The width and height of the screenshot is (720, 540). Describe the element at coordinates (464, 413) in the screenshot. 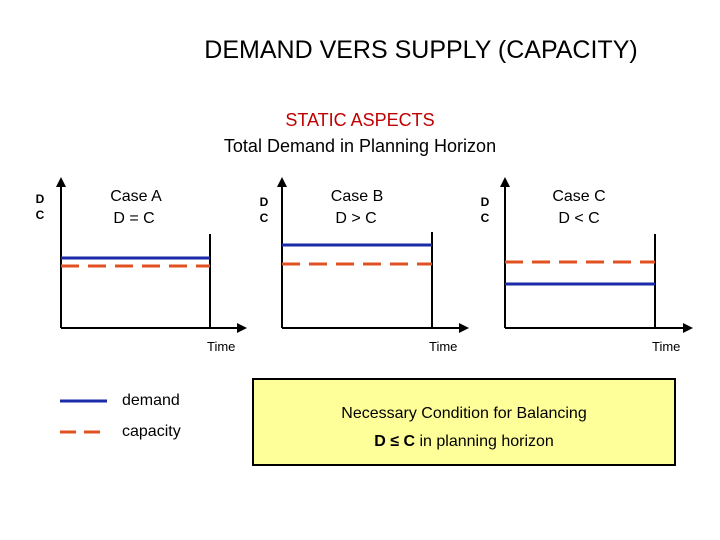

I see `condition-heading: Necessary Condition for Balancing` at that location.